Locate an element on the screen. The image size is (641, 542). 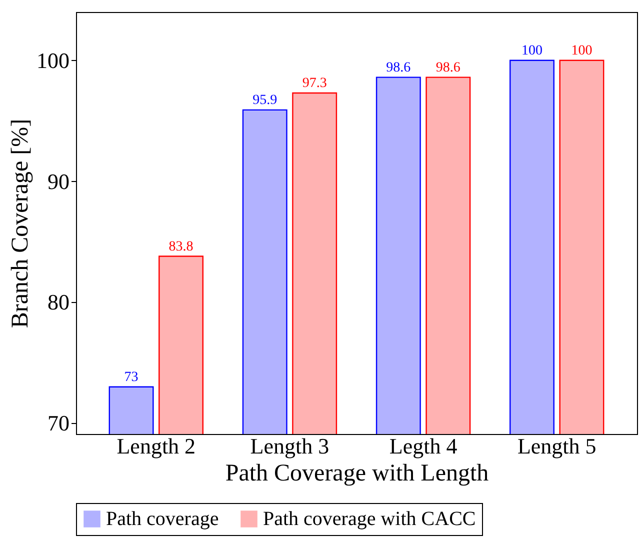
data-label: 73 is located at coordinates (131, 377).